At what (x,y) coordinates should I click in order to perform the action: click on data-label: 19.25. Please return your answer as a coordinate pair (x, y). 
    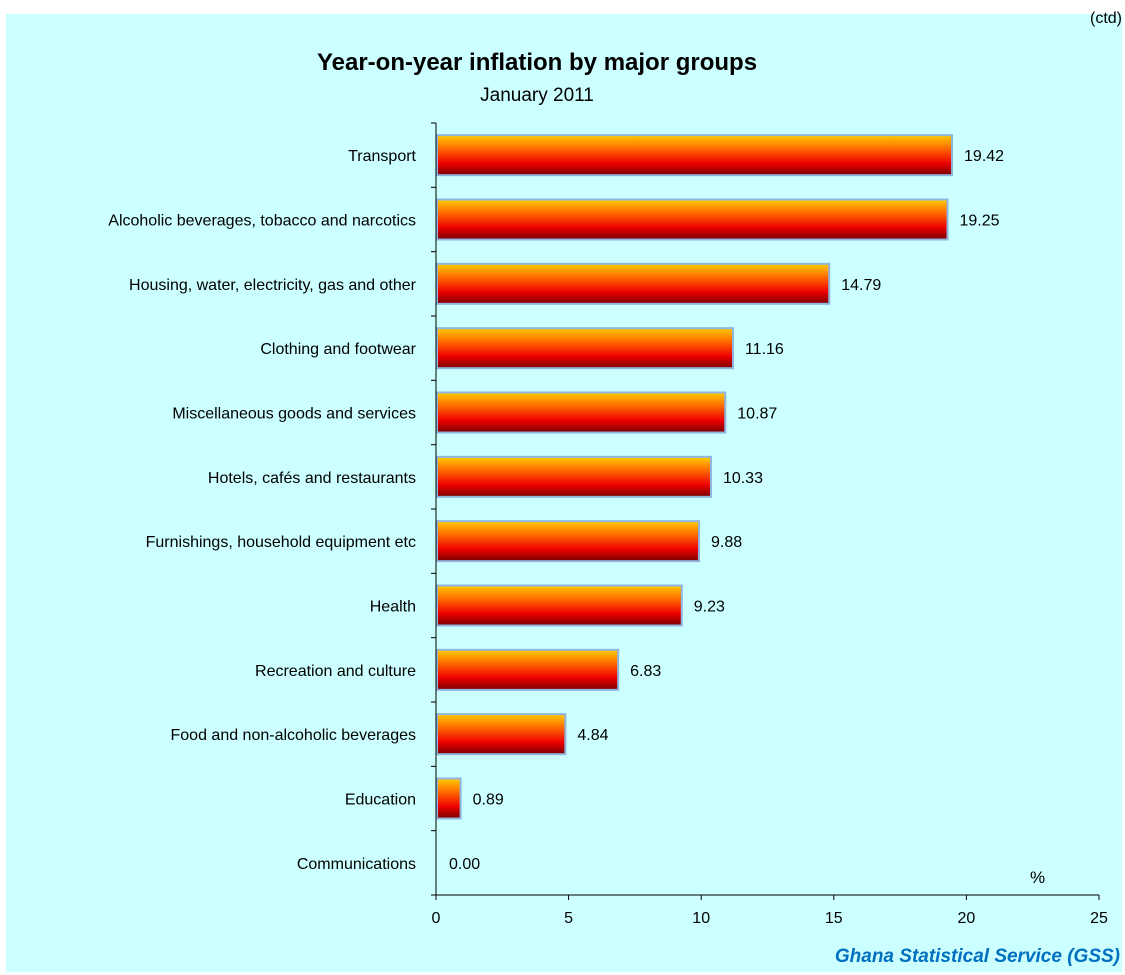
    Looking at the image, I should click on (980, 221).